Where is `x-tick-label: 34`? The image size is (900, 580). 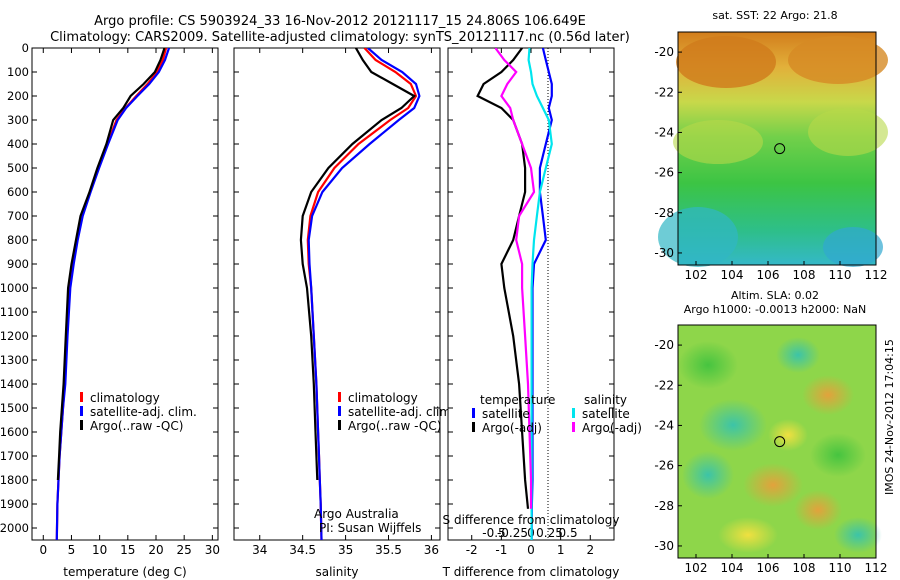
x-tick-label: 34 is located at coordinates (259, 550).